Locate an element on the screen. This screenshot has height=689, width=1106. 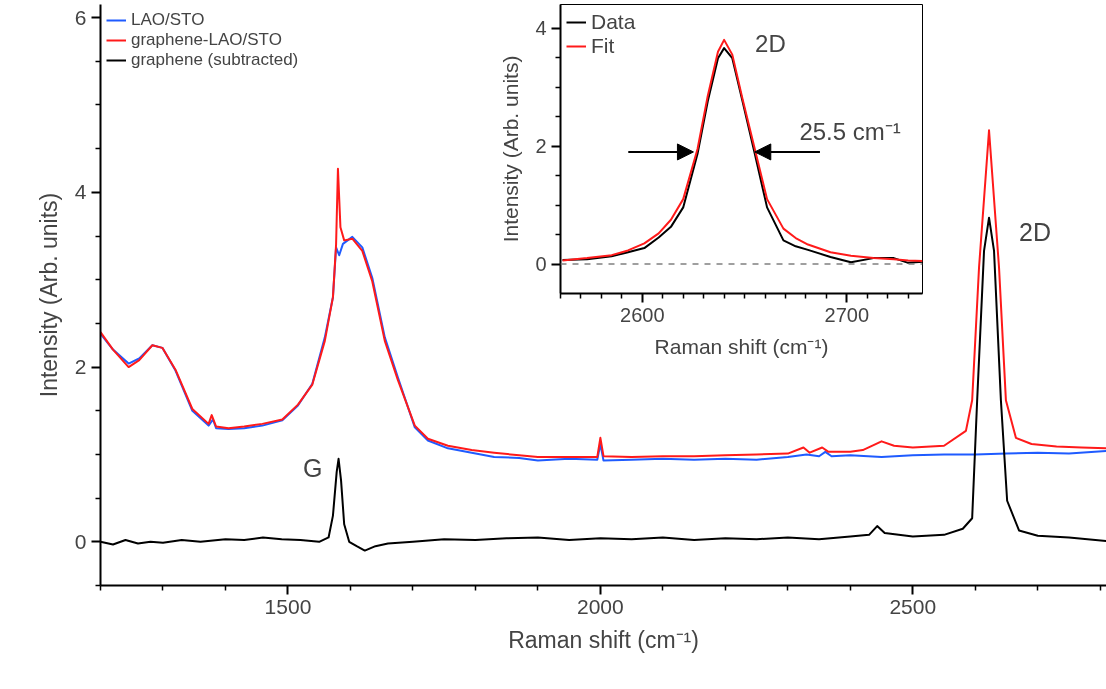
x-tick-label: 2500 is located at coordinates (913, 606).